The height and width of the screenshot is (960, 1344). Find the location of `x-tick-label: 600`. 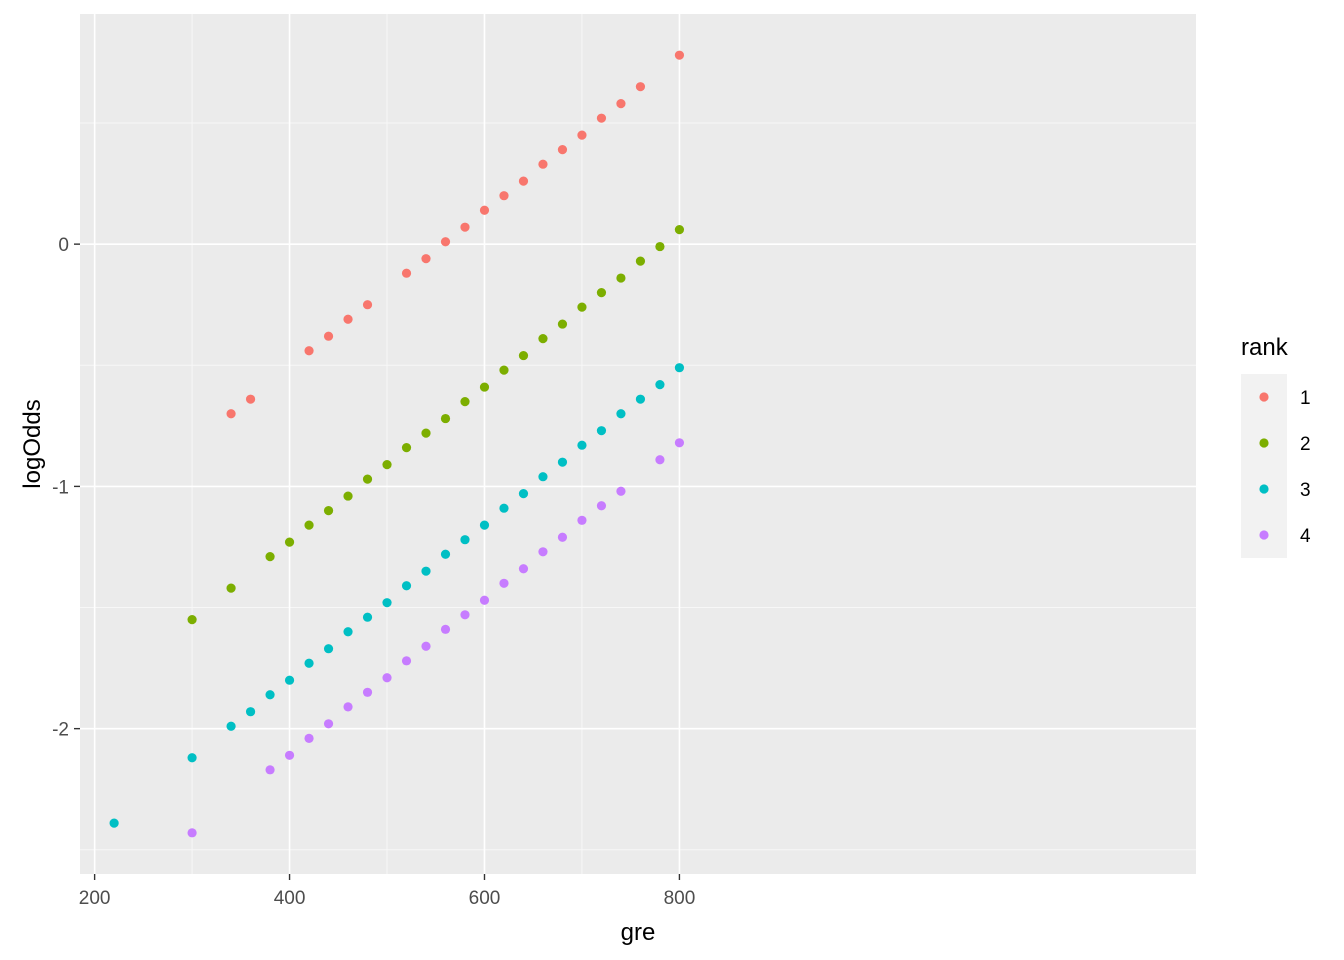

x-tick-label: 600 is located at coordinates (485, 898).